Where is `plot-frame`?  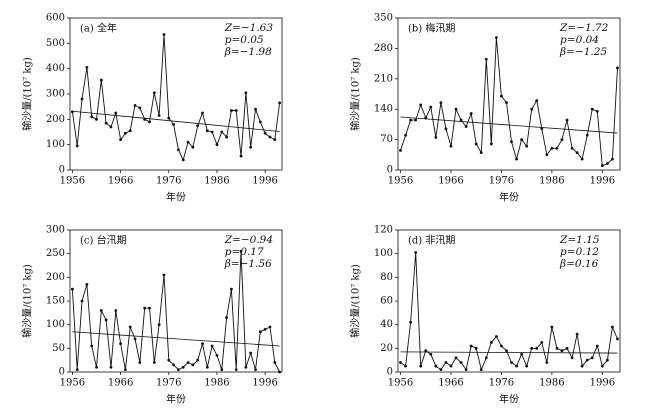
plot-frame is located at coordinates (509, 94).